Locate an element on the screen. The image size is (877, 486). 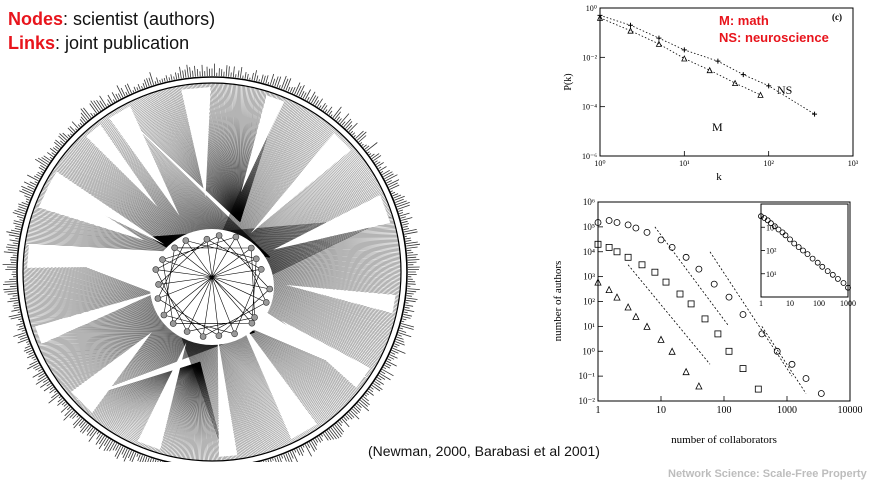
collab-x-tick-label: 1000 is located at coordinates (787, 410).